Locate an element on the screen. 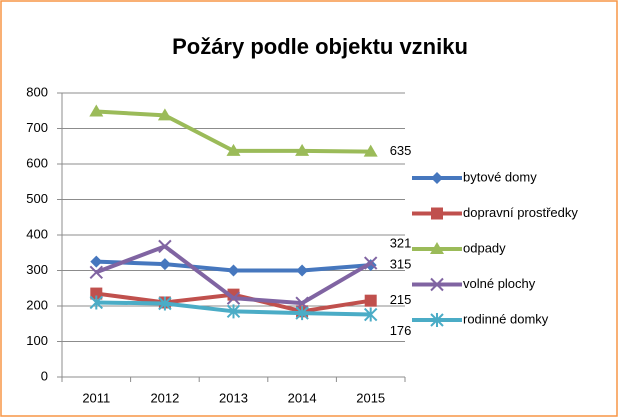  data-label: 215 is located at coordinates (401, 299).